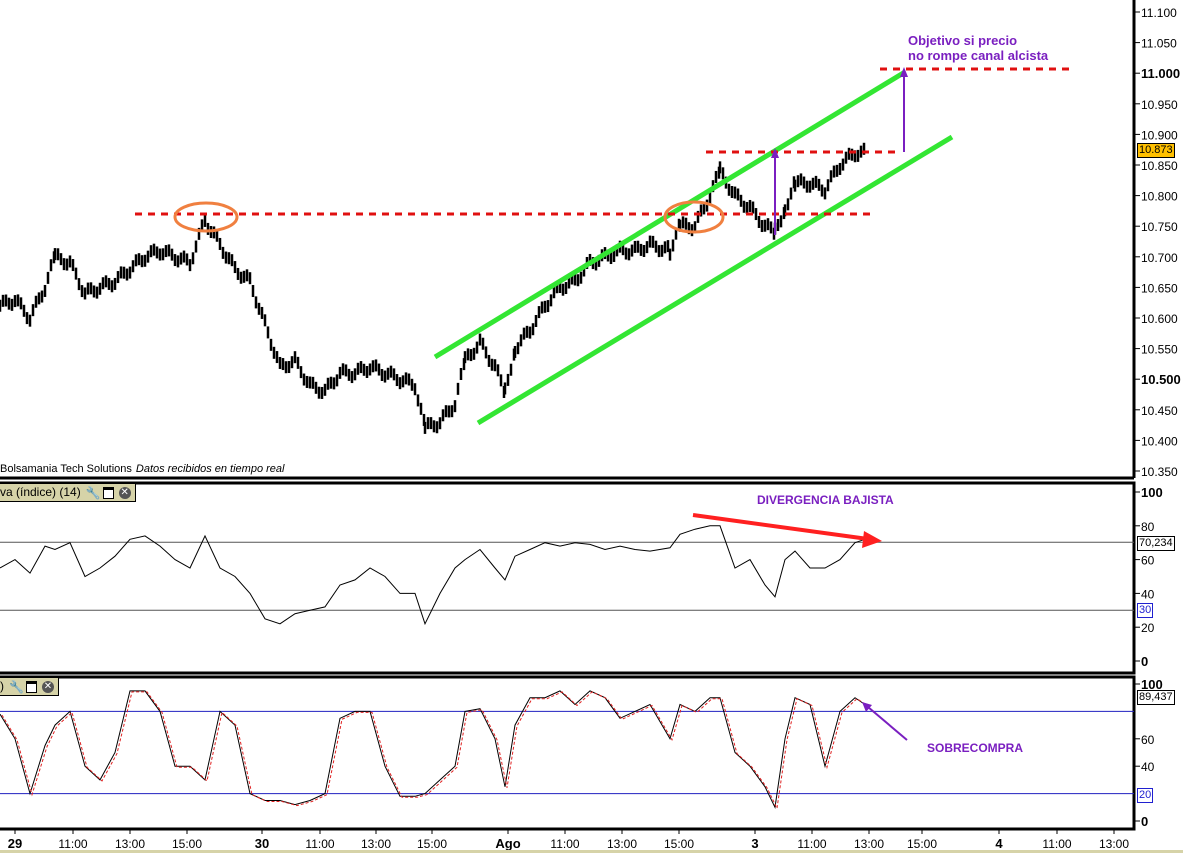  I want to click on y-tick-label: 10.700, so click(1159, 258).